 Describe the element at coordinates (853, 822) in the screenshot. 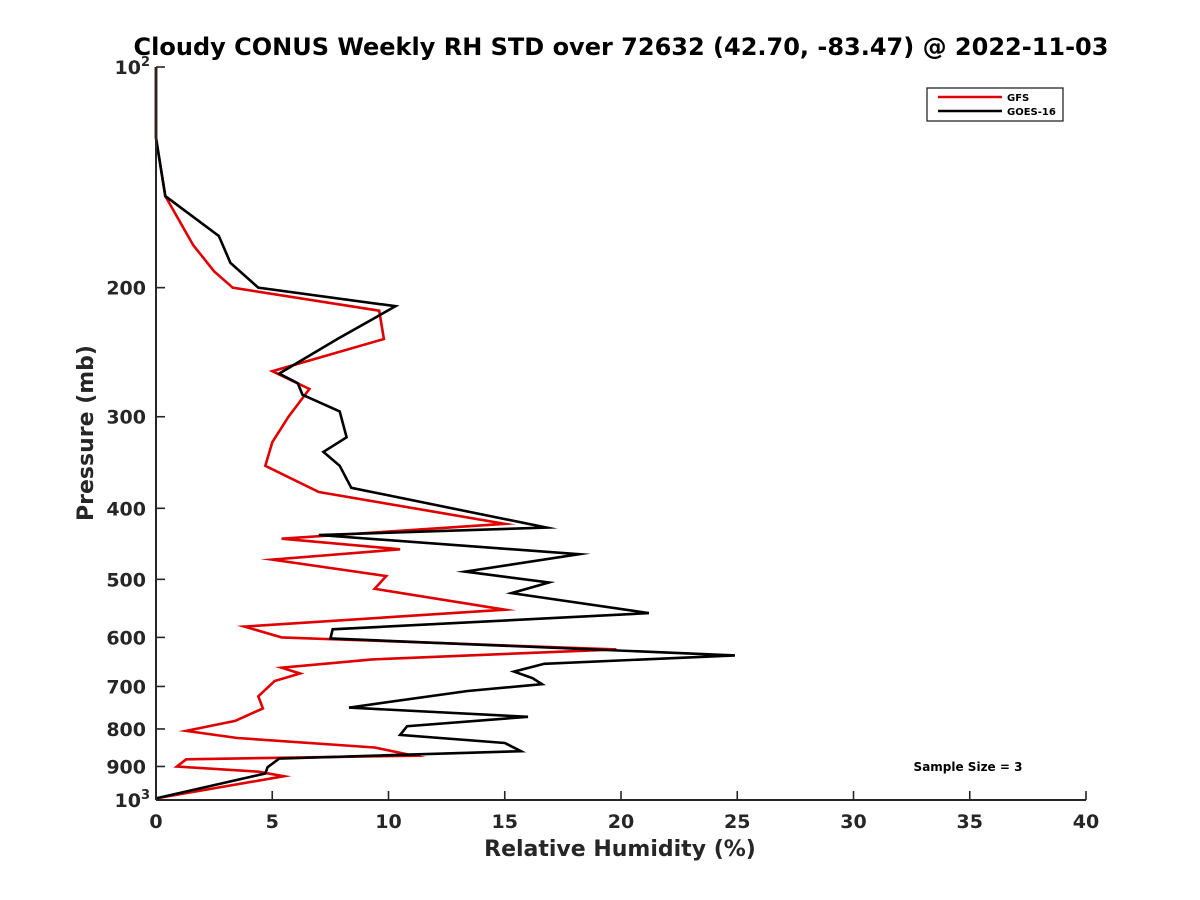

I see `x-tick-label: 30` at that location.